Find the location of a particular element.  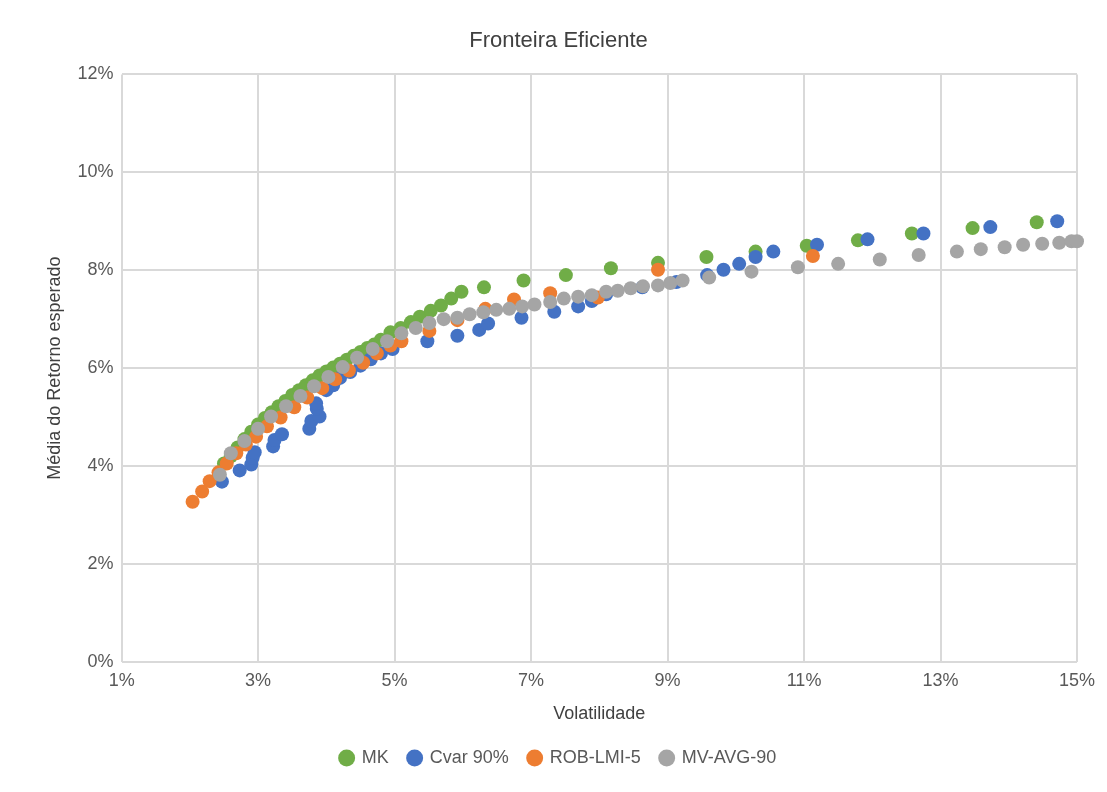

y-tick-label: 12% is located at coordinates (95, 73).